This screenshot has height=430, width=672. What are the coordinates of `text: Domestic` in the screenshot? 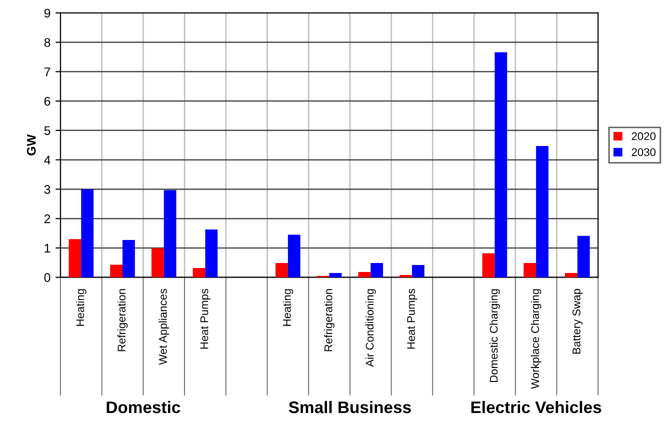 It's located at (143, 407).